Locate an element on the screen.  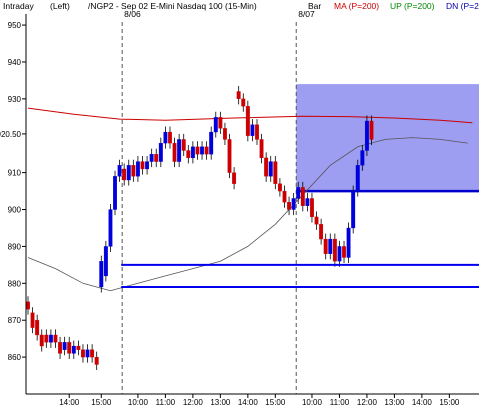
y-tick-label: 910 is located at coordinates (15, 173).